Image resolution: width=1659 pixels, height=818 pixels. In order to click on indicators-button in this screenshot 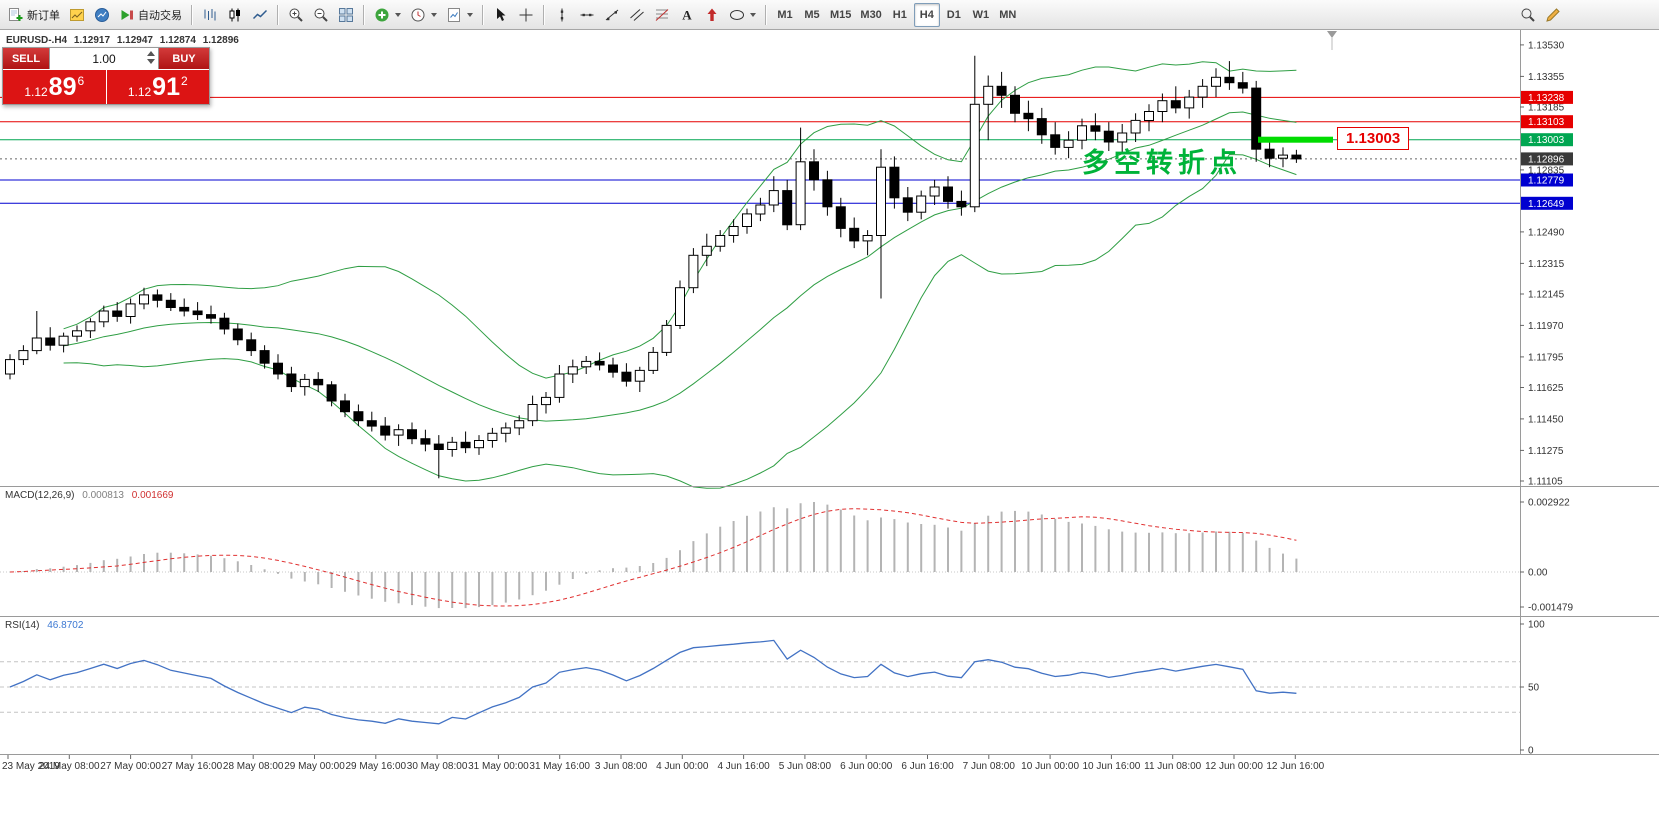, I will do `click(387, 15)`.